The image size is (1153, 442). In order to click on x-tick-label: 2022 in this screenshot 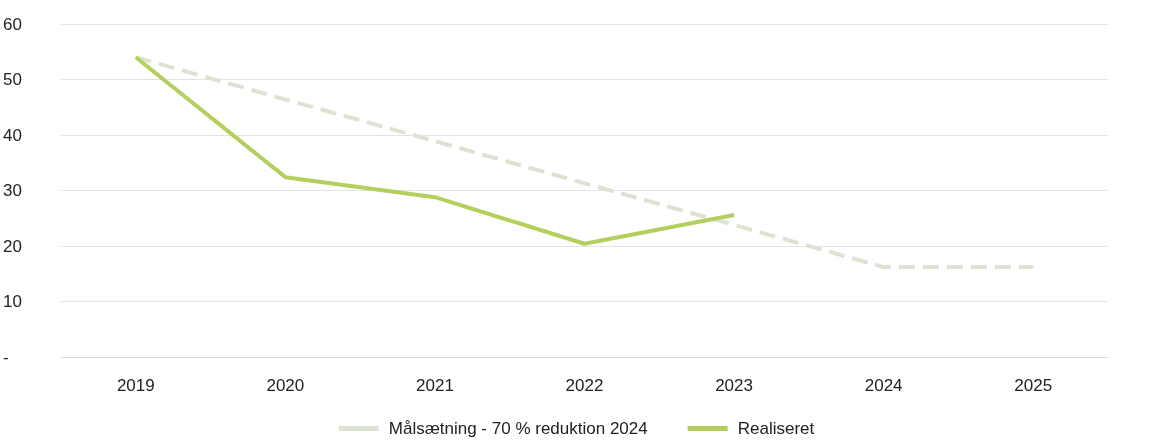, I will do `click(584, 385)`.